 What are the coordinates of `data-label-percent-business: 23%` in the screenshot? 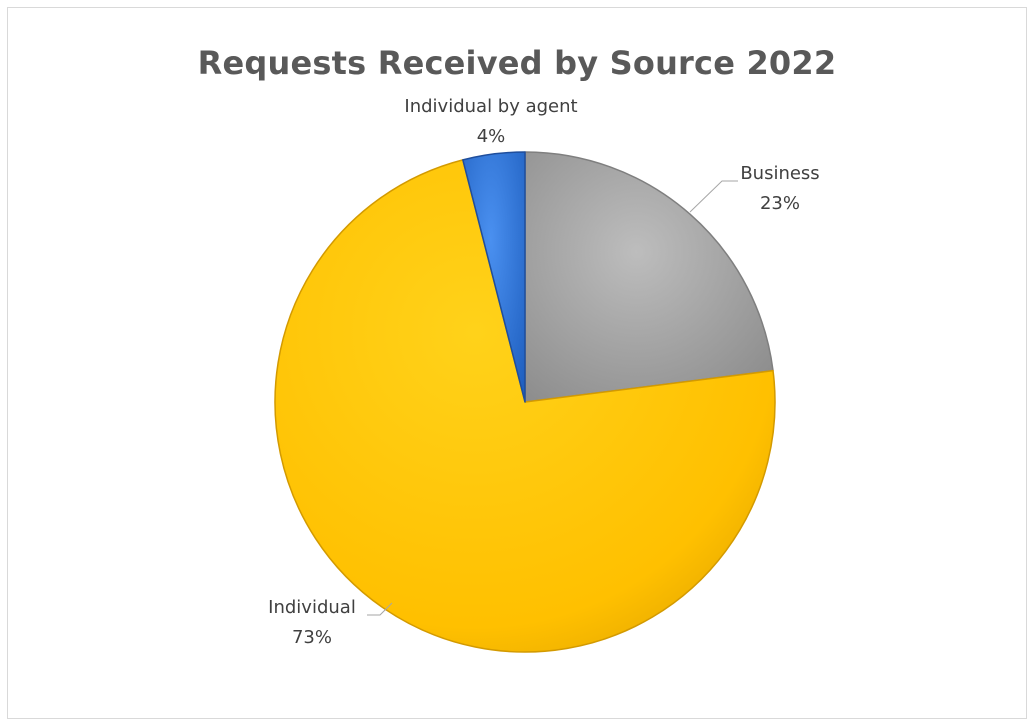 It's located at (780, 203).